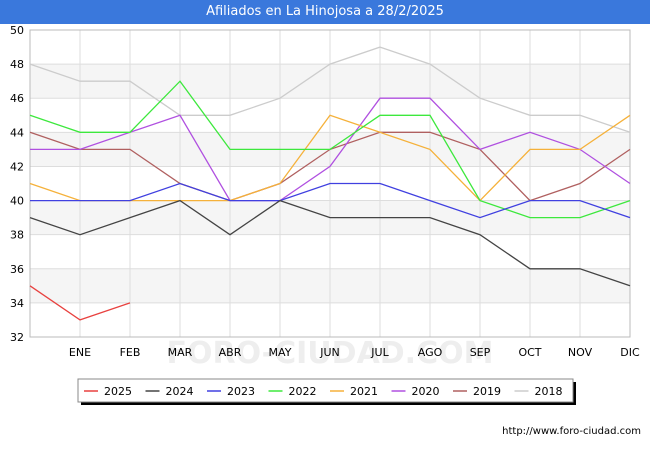 This screenshot has width=650, height=450. I want to click on y-tick-label: 46, so click(17, 98).